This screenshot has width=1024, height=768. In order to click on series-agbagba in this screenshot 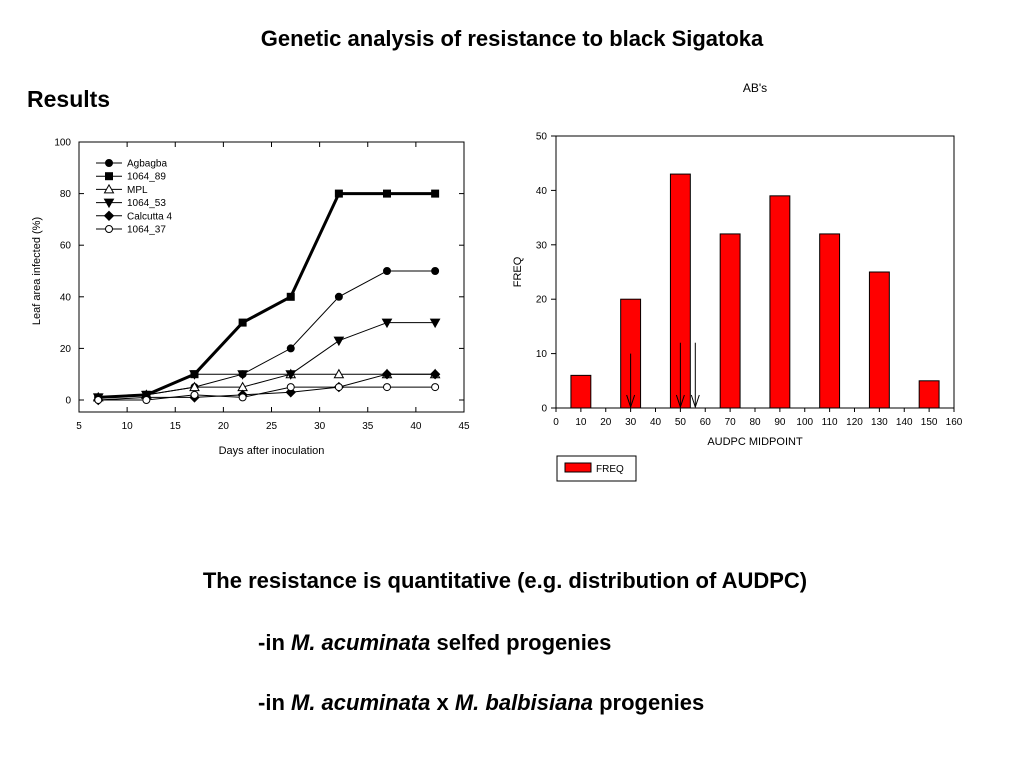, I will do `click(267, 334)`.